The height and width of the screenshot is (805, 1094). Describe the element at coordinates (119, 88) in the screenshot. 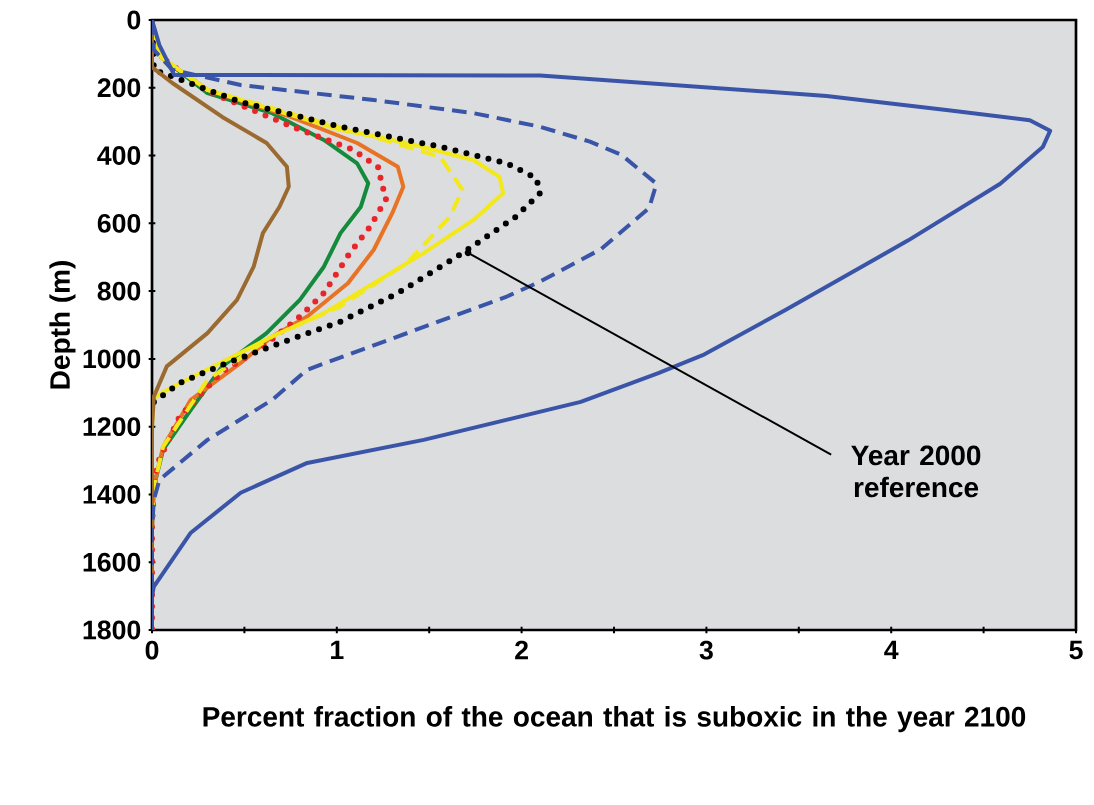

I see `y-tick-label: 200` at that location.